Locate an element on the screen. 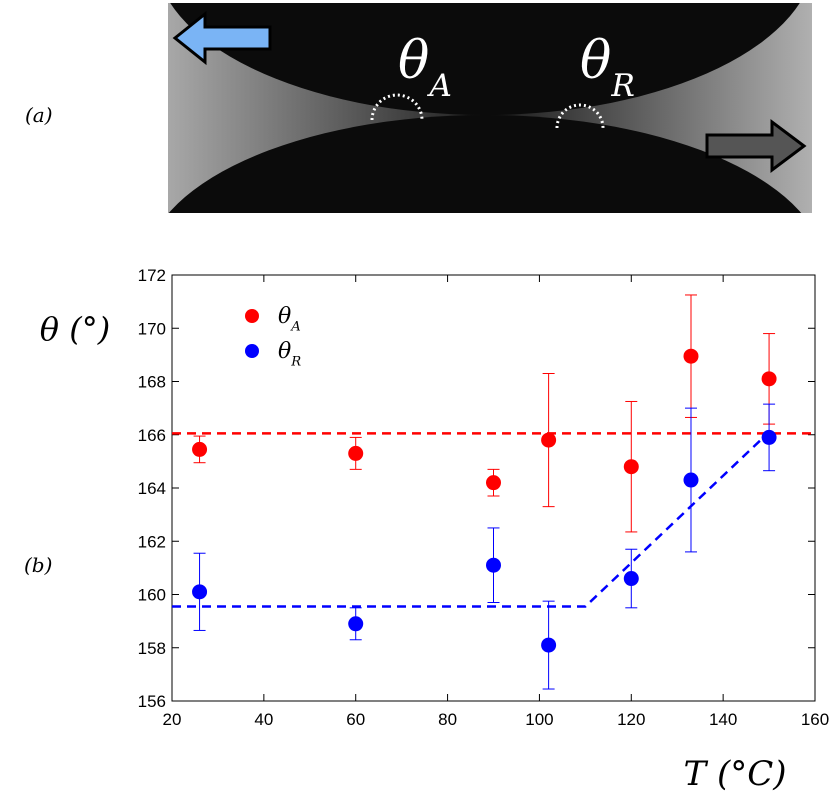 Image resolution: width=833 pixels, height=796 pixels. y-tick-label: 160 is located at coordinates (152, 595).